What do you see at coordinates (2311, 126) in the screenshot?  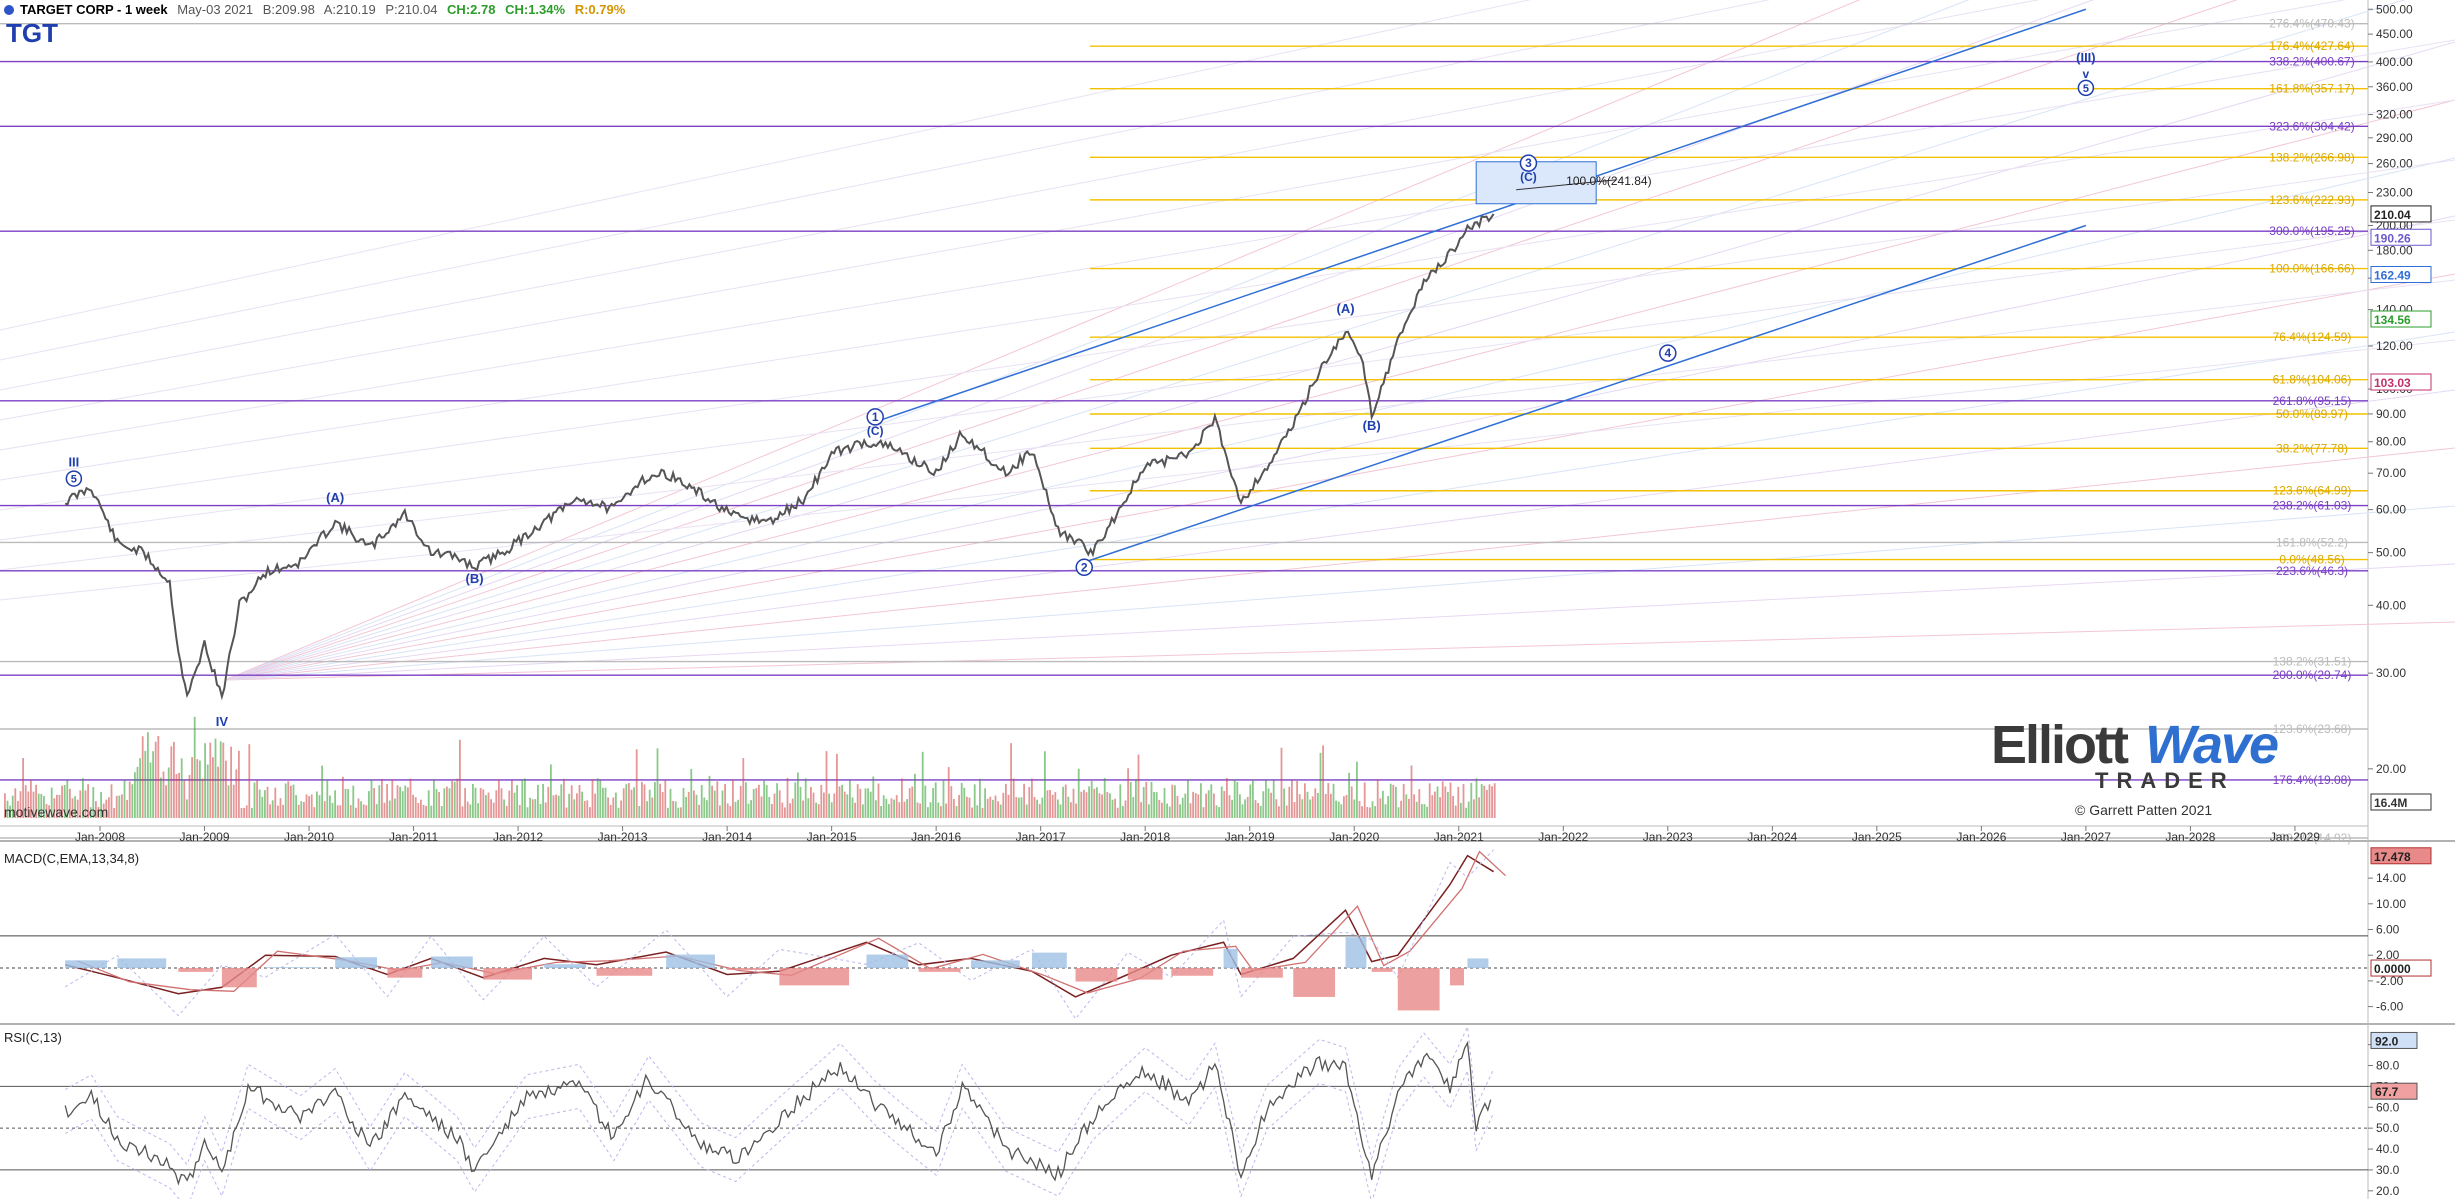 I see `fib-label: 323.6%(304.42)` at bounding box center [2311, 126].